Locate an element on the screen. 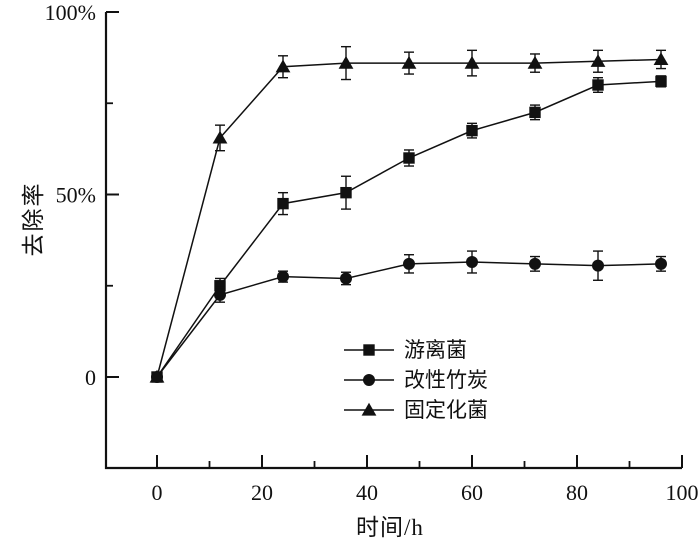 Image resolution: width=700 pixels, height=543 pixels. x-tick-label: 20 is located at coordinates (262, 492).